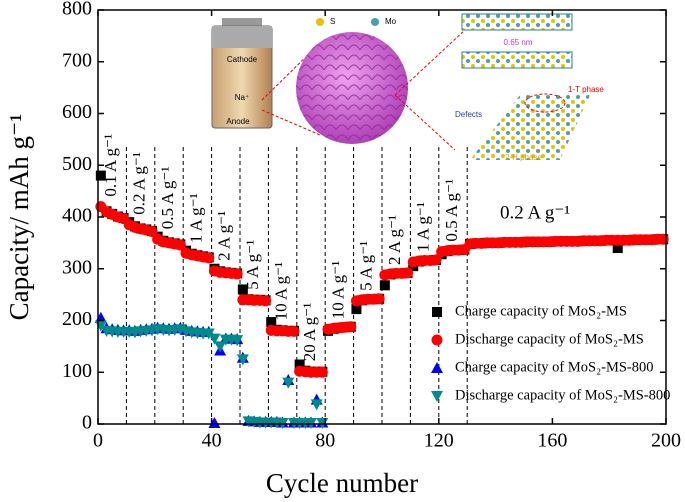 Image resolution: width=685 pixels, height=502 pixels. I want to click on inset-label: 2-H phase, so click(523, 157).